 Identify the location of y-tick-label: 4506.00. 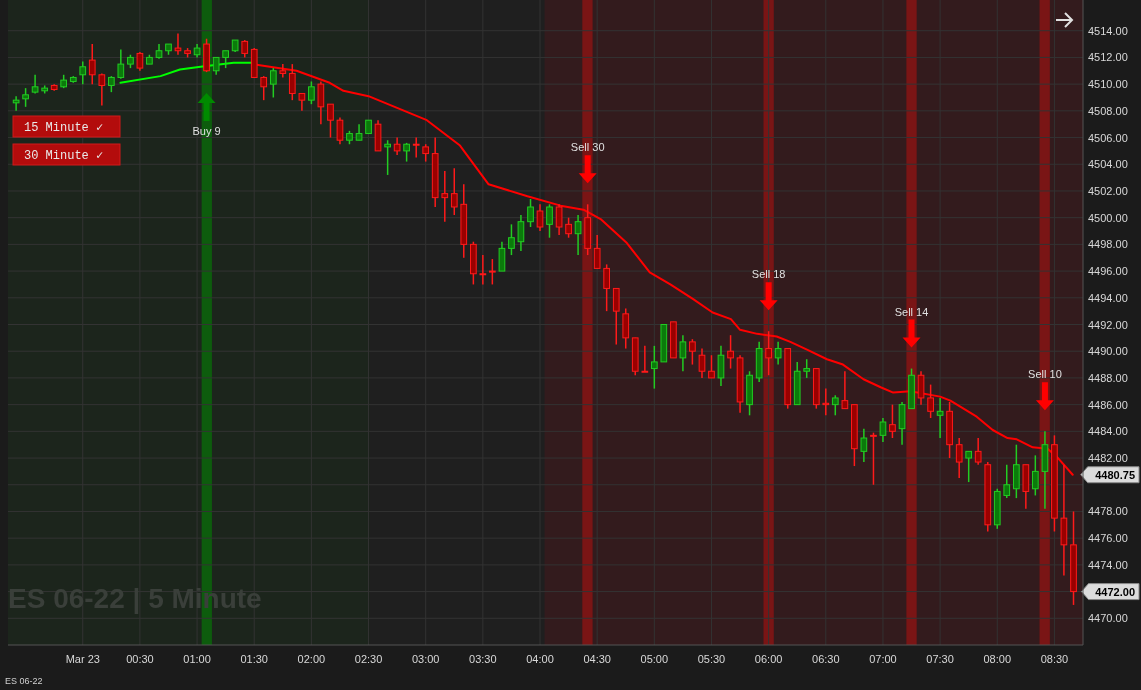
(1108, 137).